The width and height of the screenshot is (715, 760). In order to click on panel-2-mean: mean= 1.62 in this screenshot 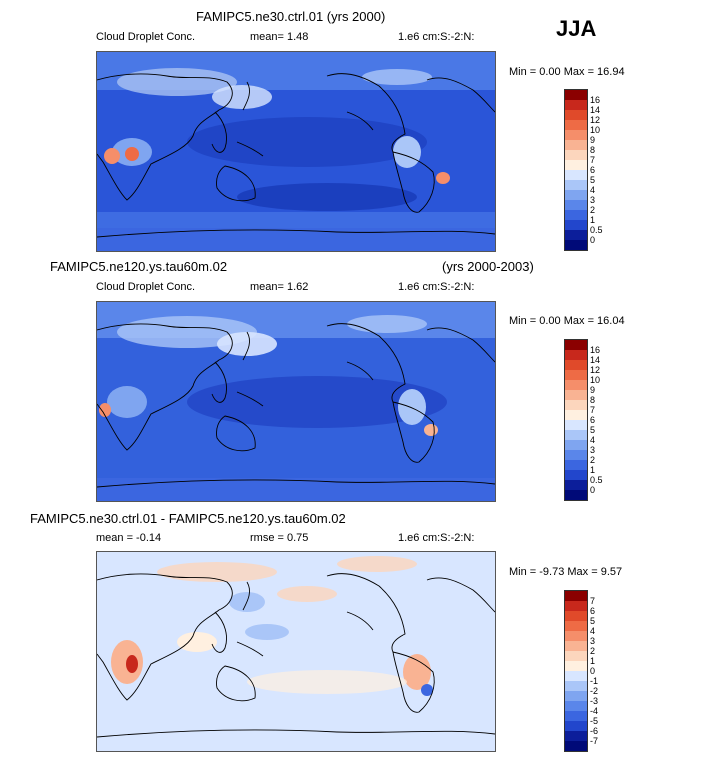, I will do `click(279, 287)`.